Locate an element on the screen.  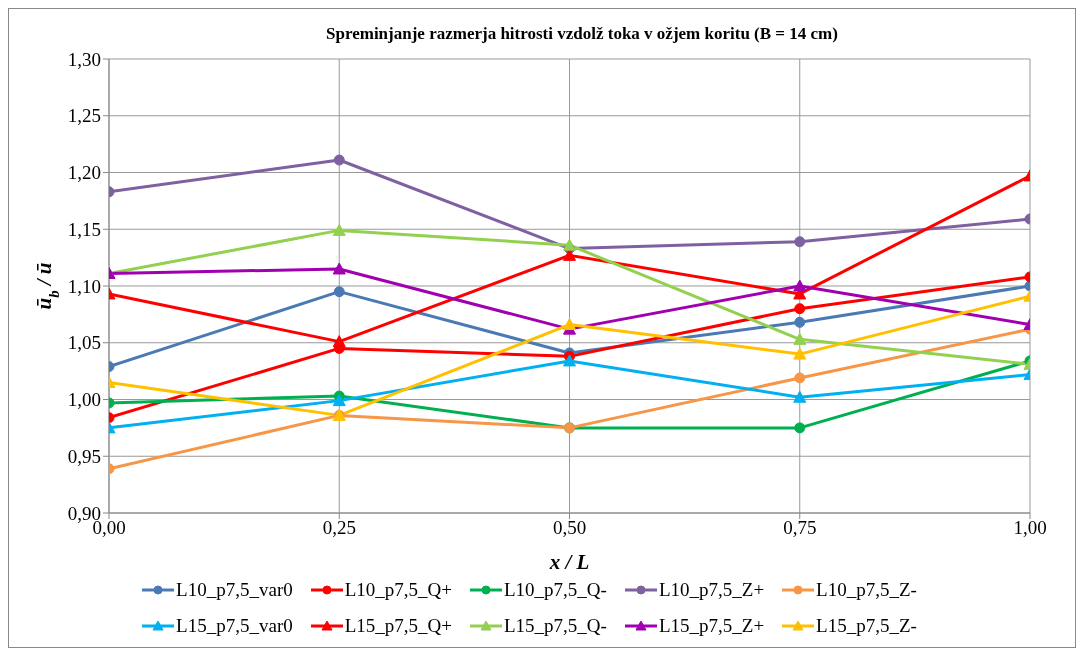
legend-label: L10_p7,5_Z+ is located at coordinates (711, 590).